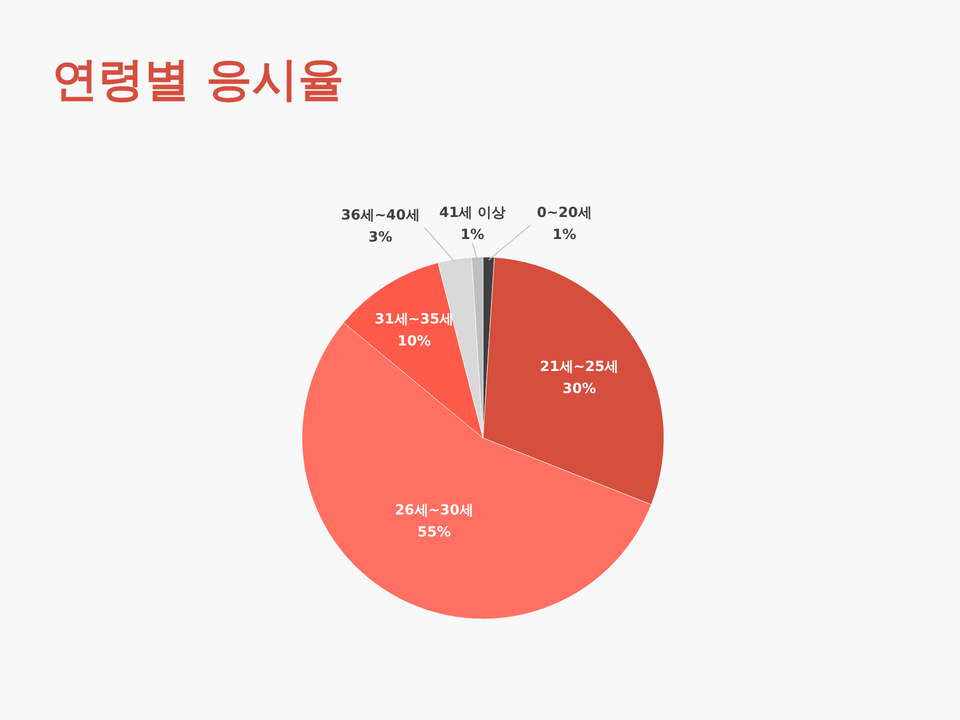 This screenshot has height=720, width=960. What do you see at coordinates (198, 79) in the screenshot?
I see `title: 연령별 응시율` at bounding box center [198, 79].